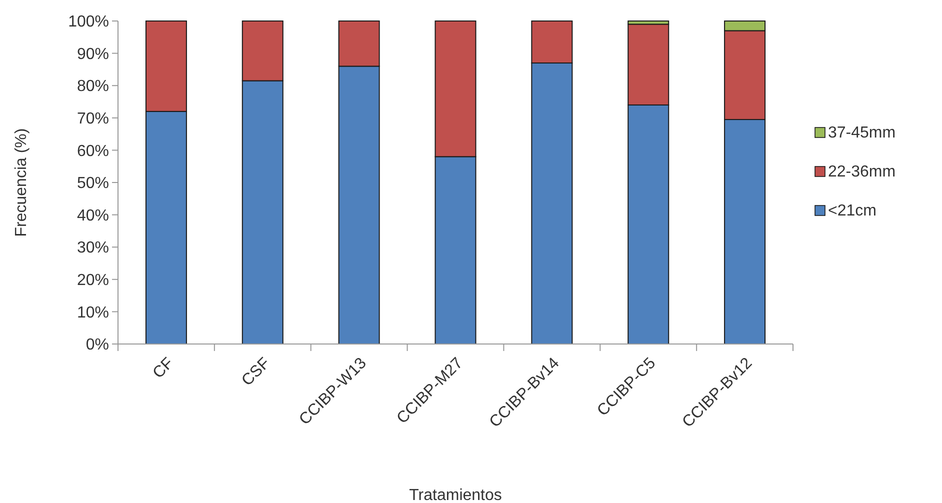  What do you see at coordinates (92, 151) in the screenshot?
I see `y-tick-label: 60%` at bounding box center [92, 151].